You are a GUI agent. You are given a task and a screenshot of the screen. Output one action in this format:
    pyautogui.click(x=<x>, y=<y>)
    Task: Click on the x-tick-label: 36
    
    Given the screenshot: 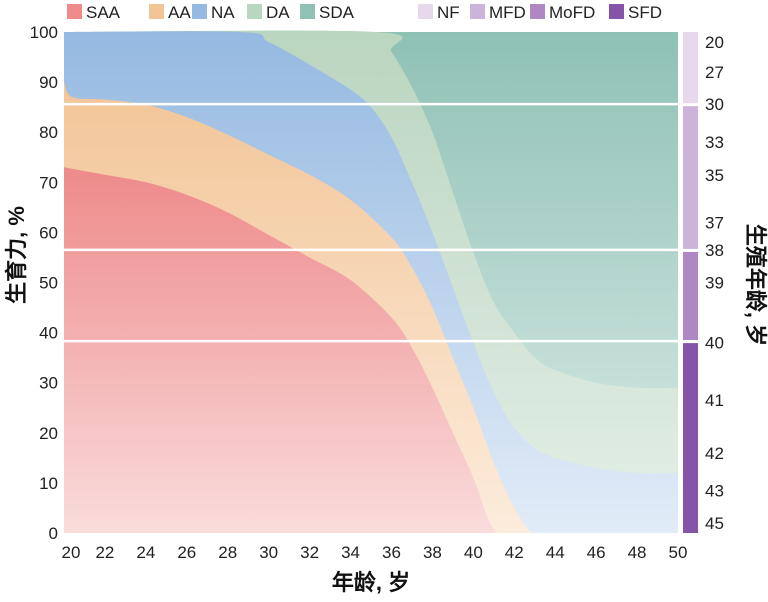 What is the action you would take?
    pyautogui.click(x=391, y=552)
    